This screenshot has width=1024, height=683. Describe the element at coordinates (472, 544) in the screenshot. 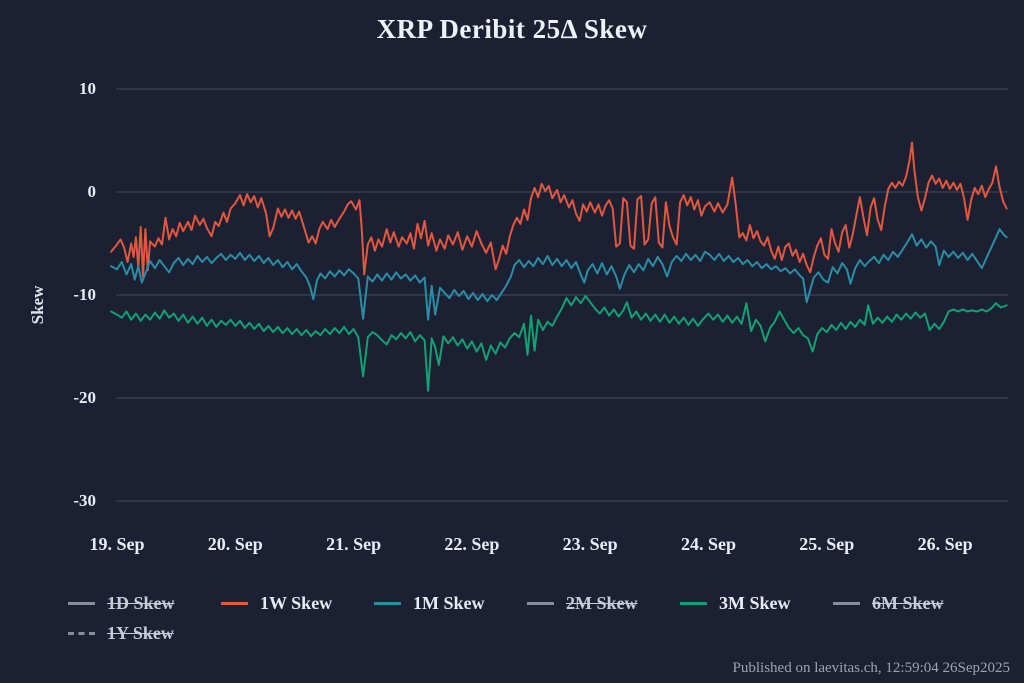

I see `x-tick-label: 22. Sep` at that location.